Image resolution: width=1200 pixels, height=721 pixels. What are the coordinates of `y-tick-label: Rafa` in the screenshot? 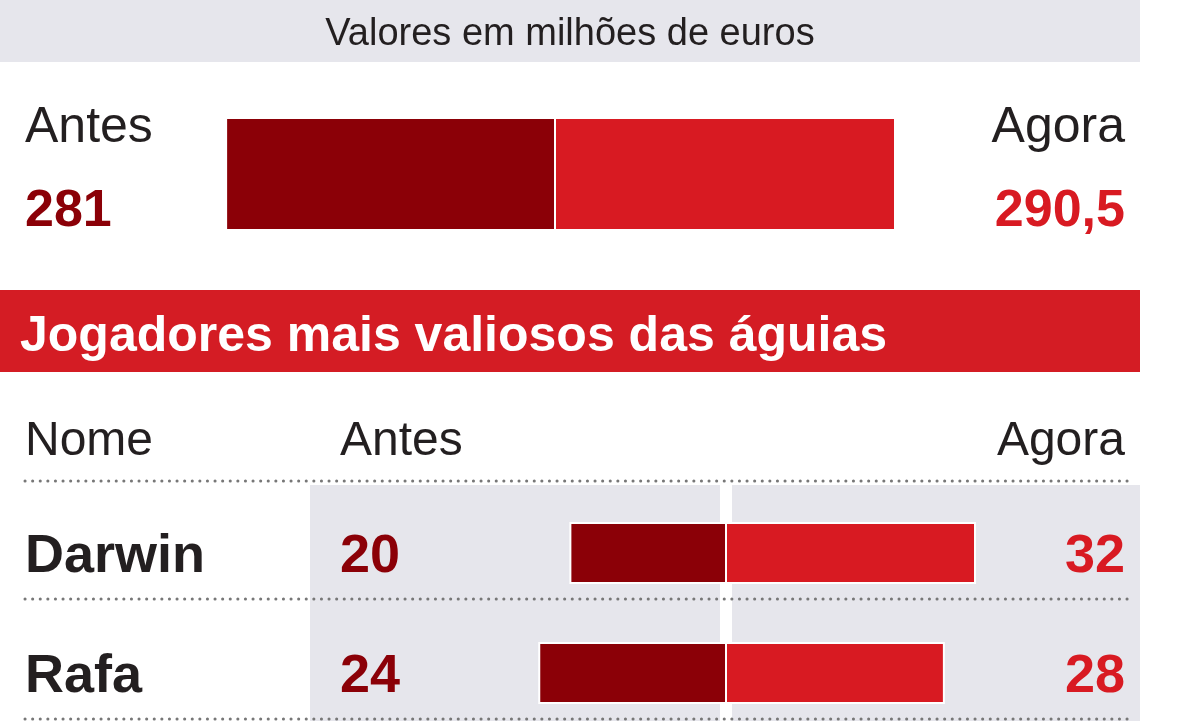 It's located at (84, 673).